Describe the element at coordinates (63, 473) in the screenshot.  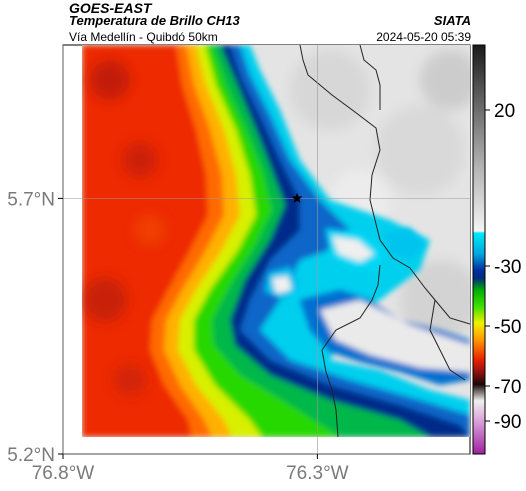
I see `x-tick-label-0: 76.8°W` at that location.